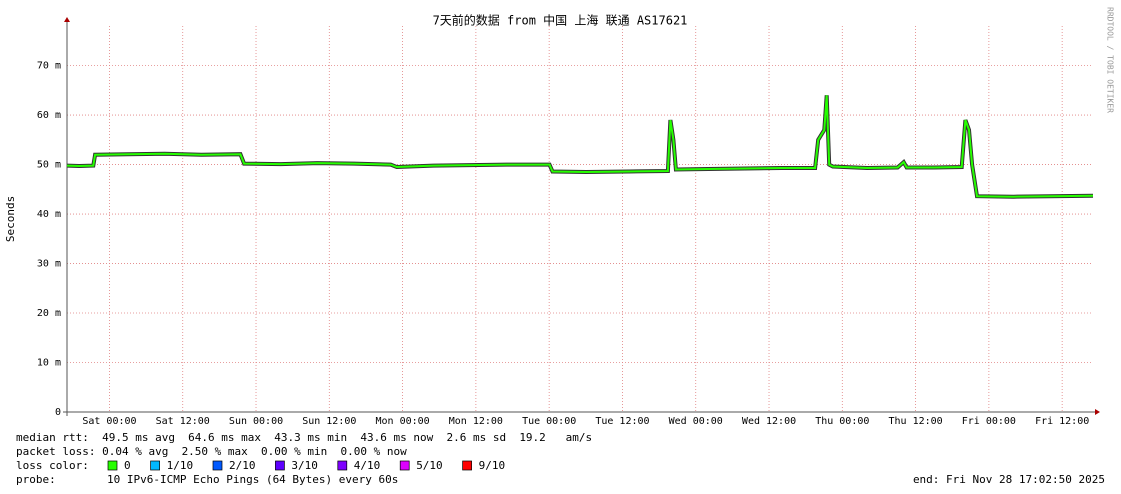 Image resolution: width=1121 pixels, height=494 pixels. I want to click on watermark: RRDTOOL / TOBI OETIKER, so click(1110, 60).